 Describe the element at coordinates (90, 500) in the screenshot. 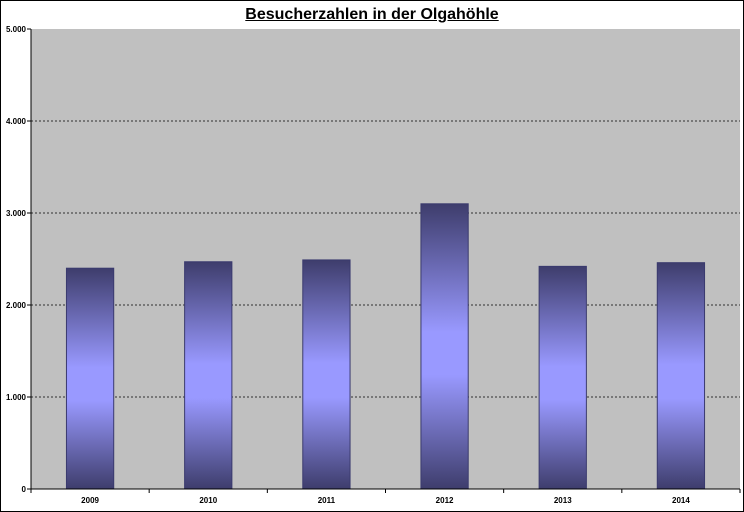

I see `x-tick-label: 2009` at that location.